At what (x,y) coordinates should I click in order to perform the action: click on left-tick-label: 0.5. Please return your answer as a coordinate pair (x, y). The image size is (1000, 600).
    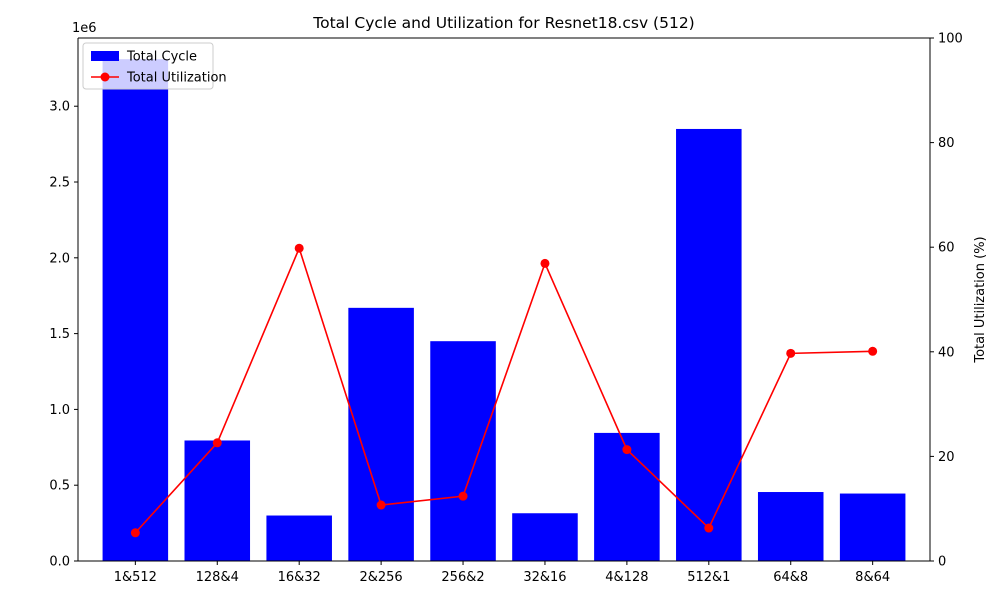
    Looking at the image, I should click on (59, 486).